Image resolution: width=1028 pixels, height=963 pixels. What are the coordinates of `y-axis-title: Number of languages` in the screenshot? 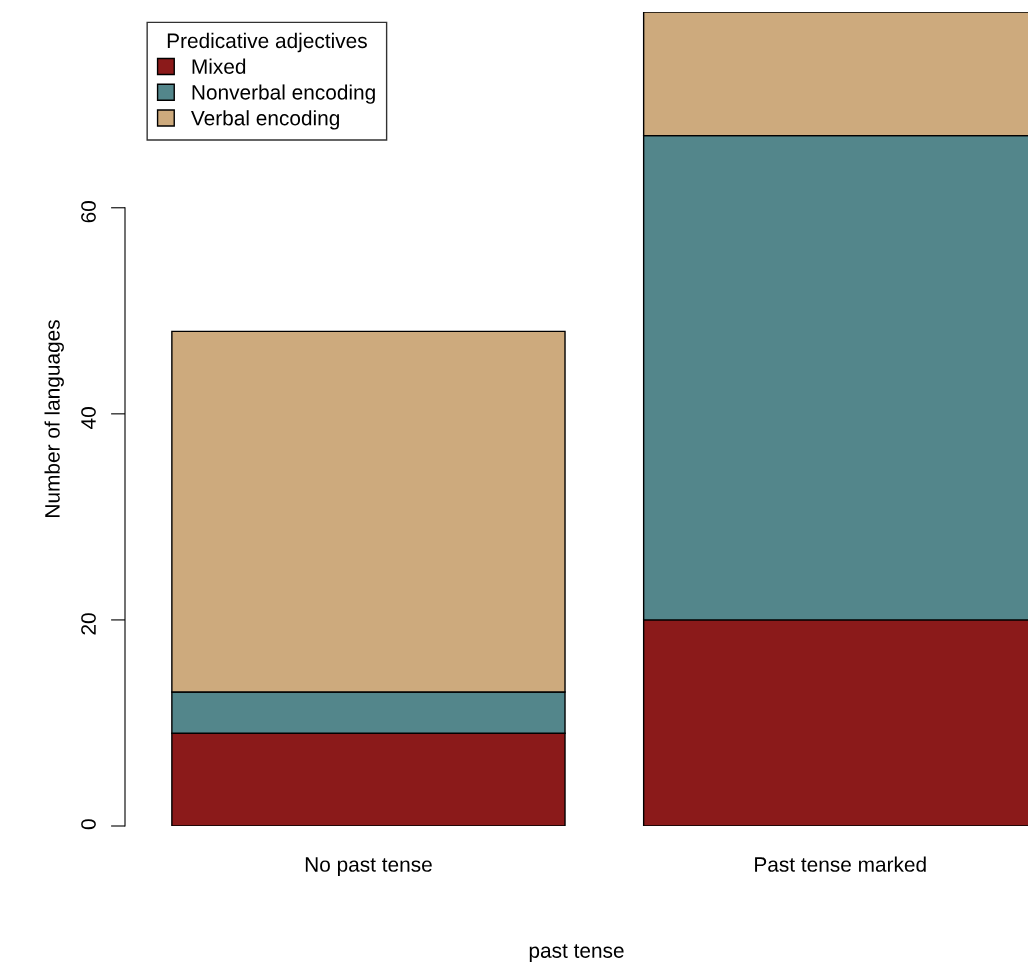 It's located at (54, 418).